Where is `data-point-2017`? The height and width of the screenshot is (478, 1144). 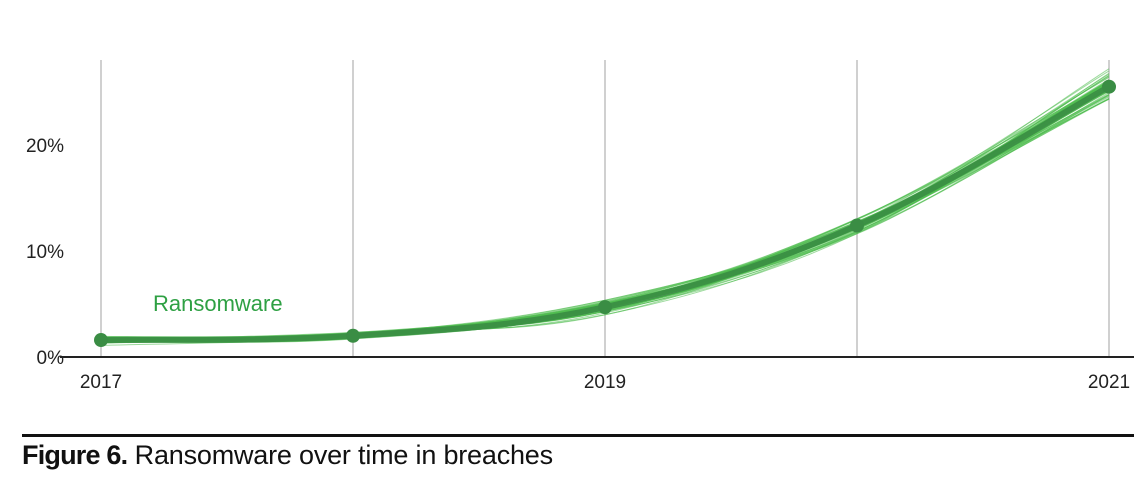 data-point-2017 is located at coordinates (101, 340).